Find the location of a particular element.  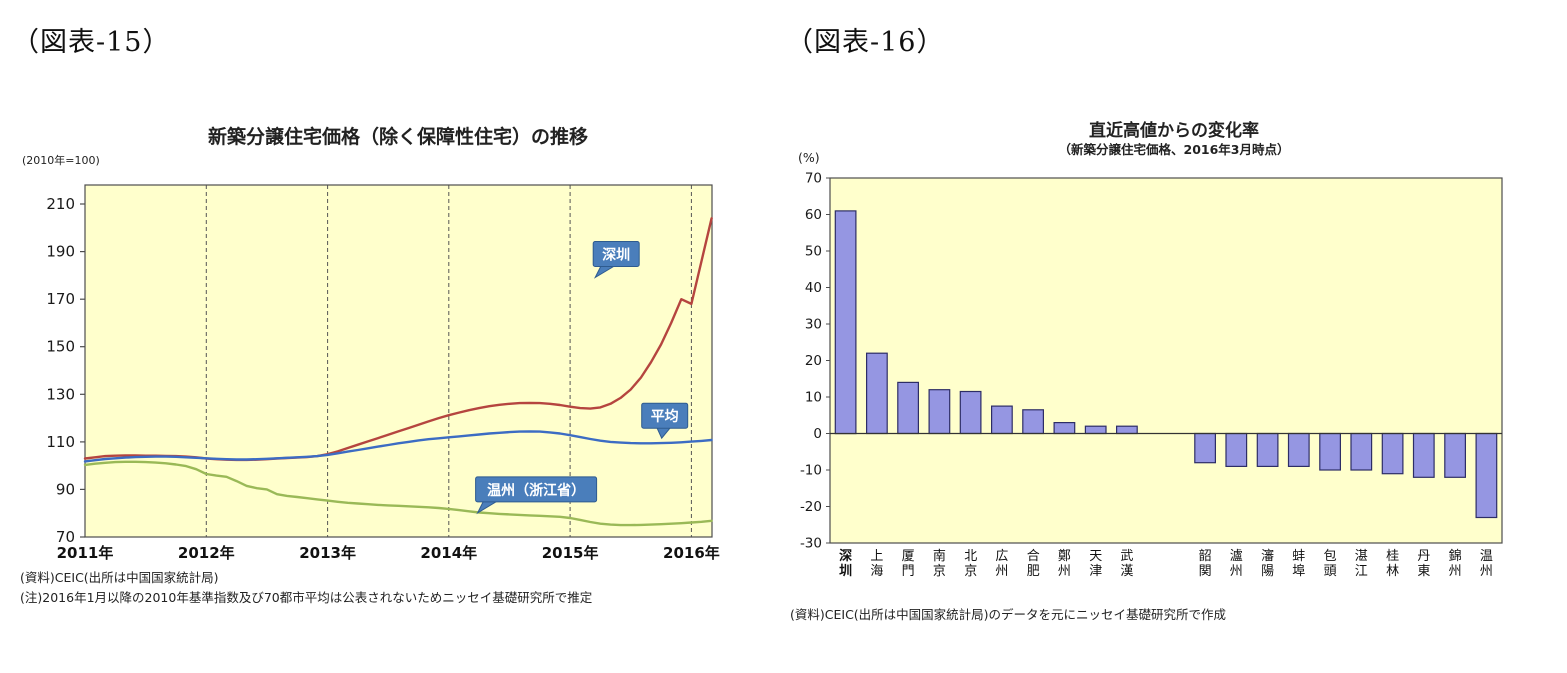

chart15-title: 新築分譲住宅価格（除く保障性住宅）の推移 is located at coordinates (397, 137).